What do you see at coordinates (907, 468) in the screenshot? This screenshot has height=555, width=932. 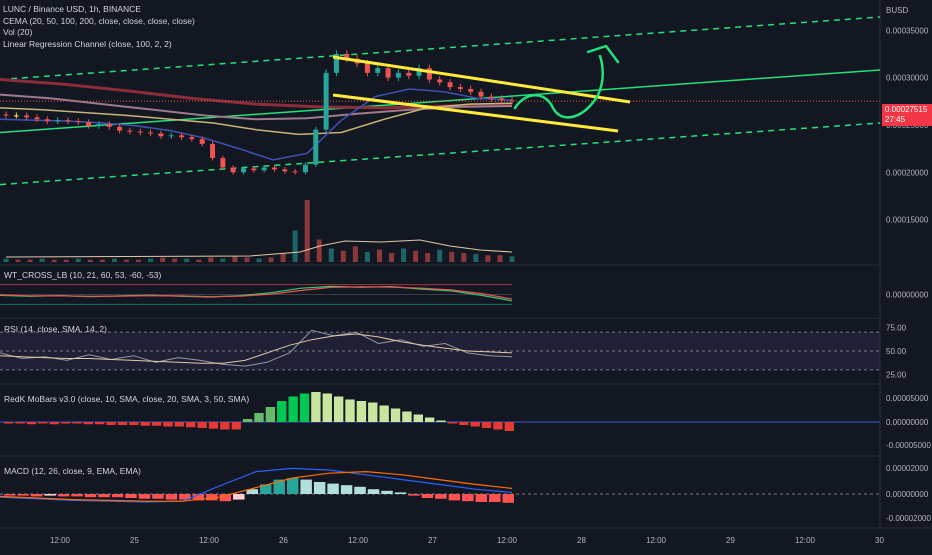 I see `macd-axis-tick: 0.00002000` at bounding box center [907, 468].